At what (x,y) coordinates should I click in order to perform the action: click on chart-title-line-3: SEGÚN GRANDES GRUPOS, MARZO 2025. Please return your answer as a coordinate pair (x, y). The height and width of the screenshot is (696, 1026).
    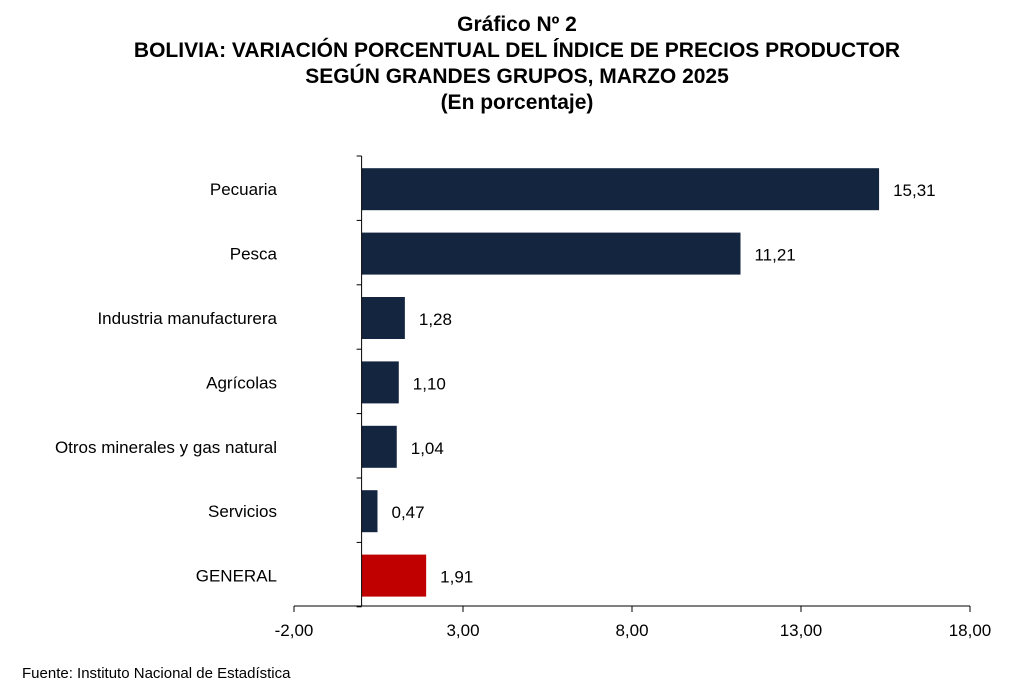
    Looking at the image, I should click on (517, 76).